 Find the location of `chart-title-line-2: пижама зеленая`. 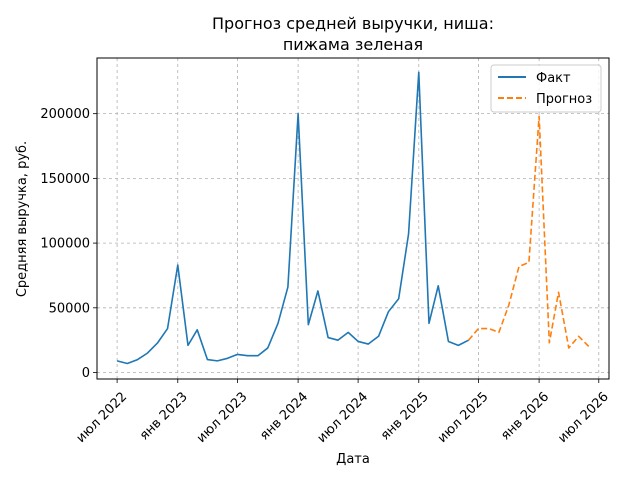

chart-title-line-2: пижама зеленая is located at coordinates (353, 44).